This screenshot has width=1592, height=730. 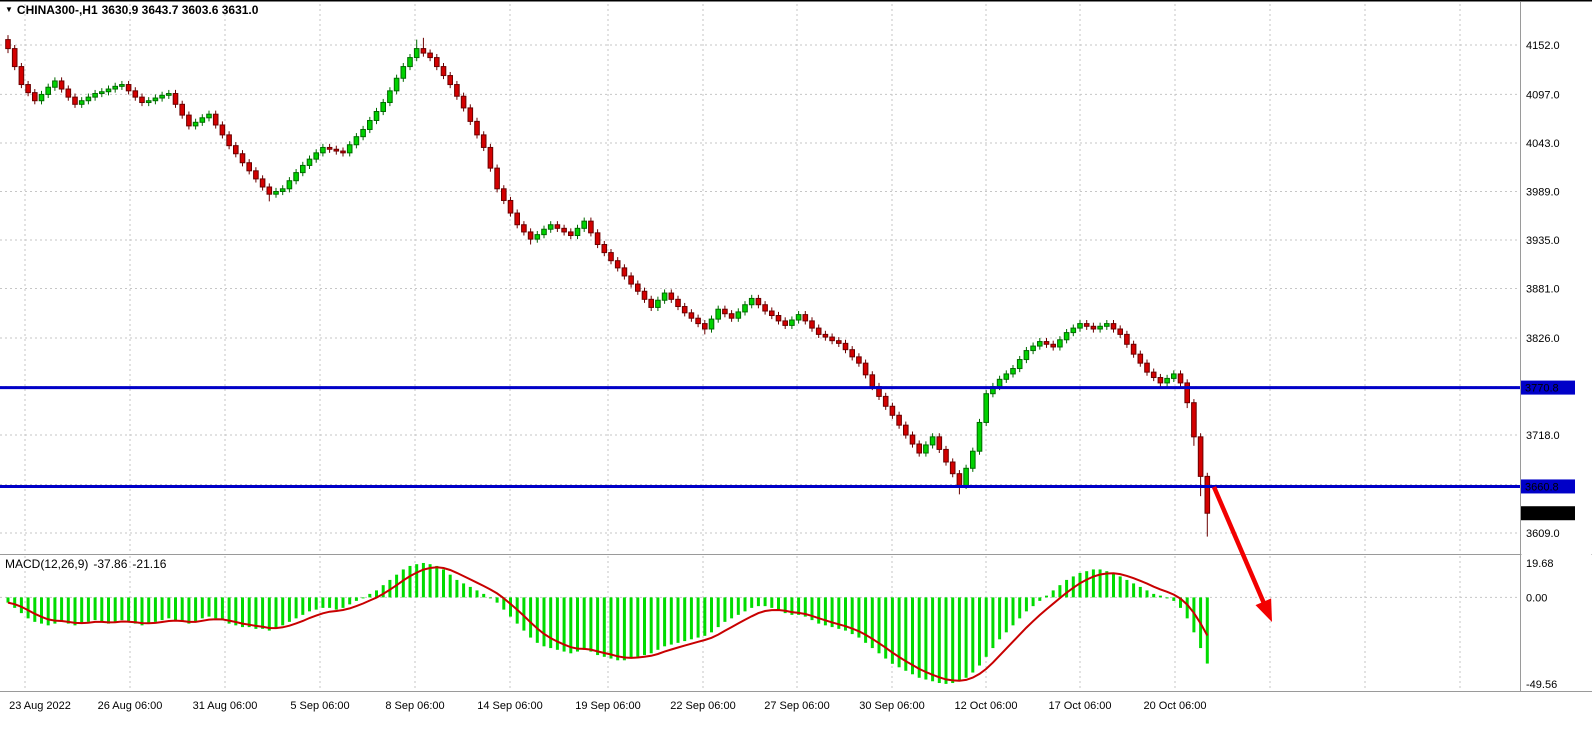 I want to click on time-tick-label: 31 Aug 06:00, so click(x=225, y=706).